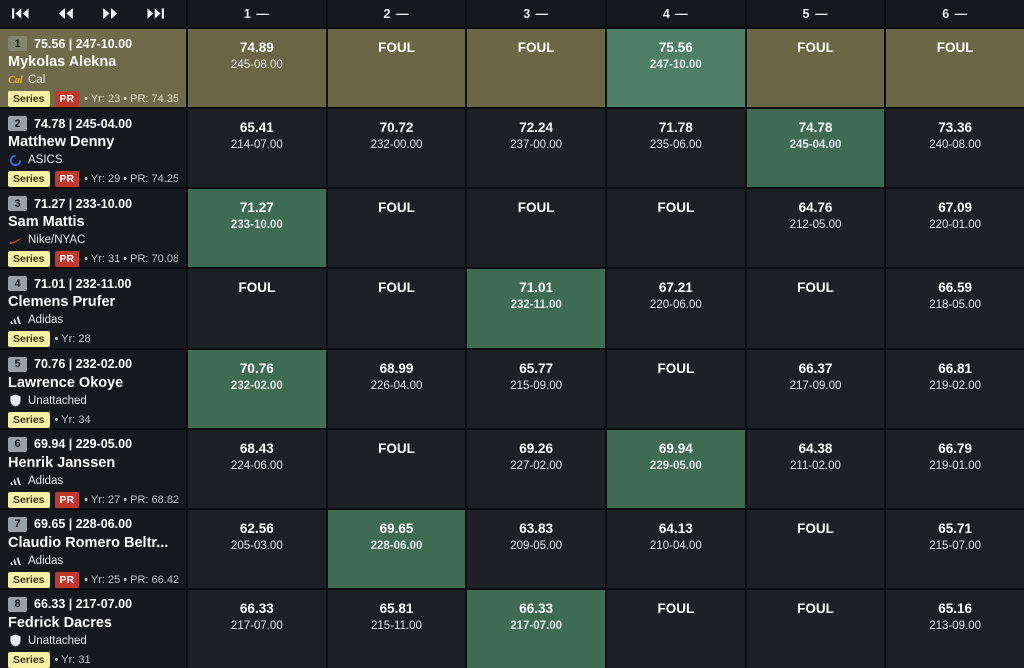 The width and height of the screenshot is (1024, 668). What do you see at coordinates (396, 608) in the screenshot?
I see `attempt-mark: 65.81` at bounding box center [396, 608].